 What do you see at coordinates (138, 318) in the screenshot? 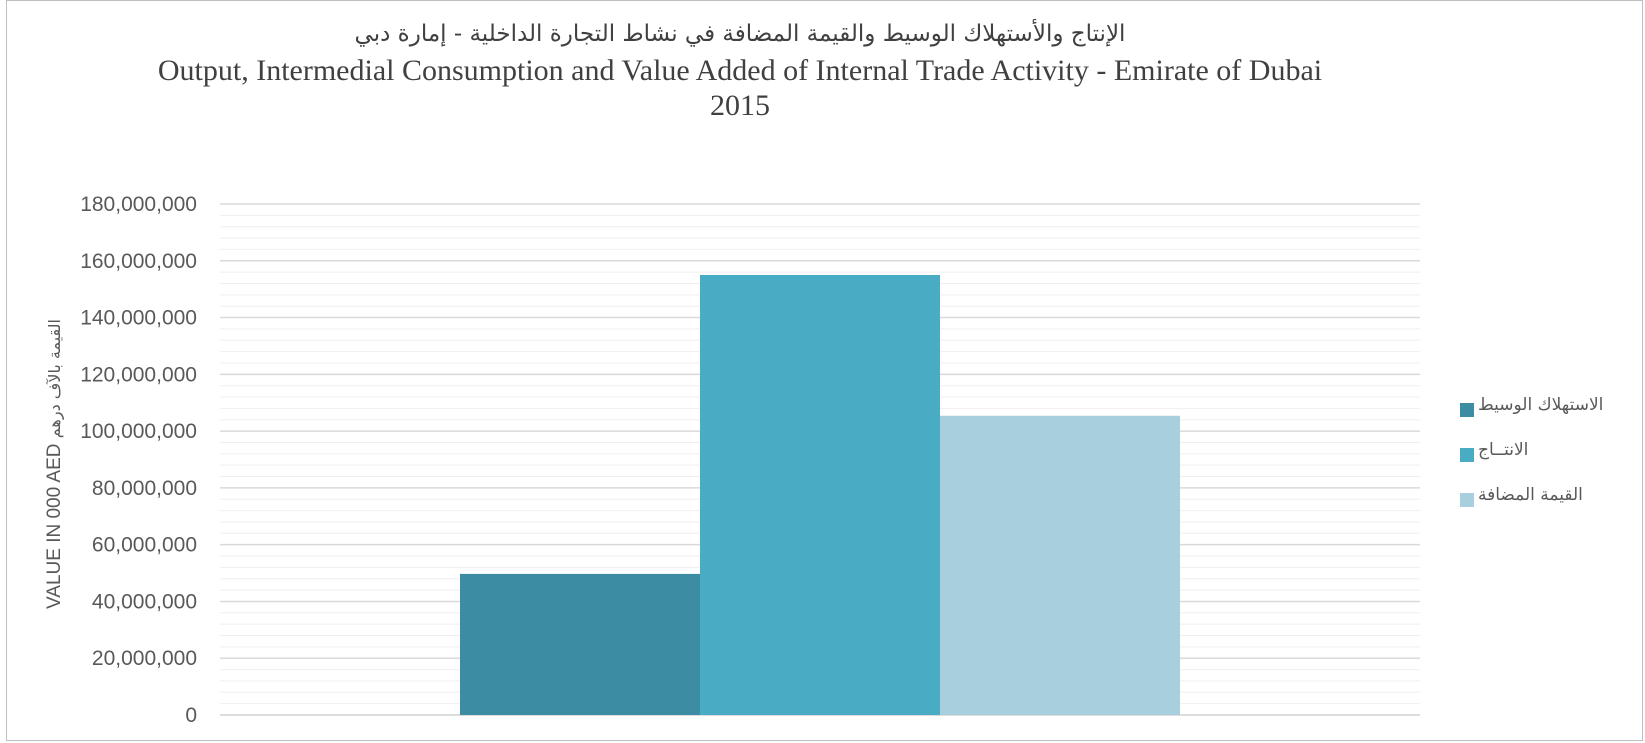
I see `y-tick-label: 140,000,000` at bounding box center [138, 318].